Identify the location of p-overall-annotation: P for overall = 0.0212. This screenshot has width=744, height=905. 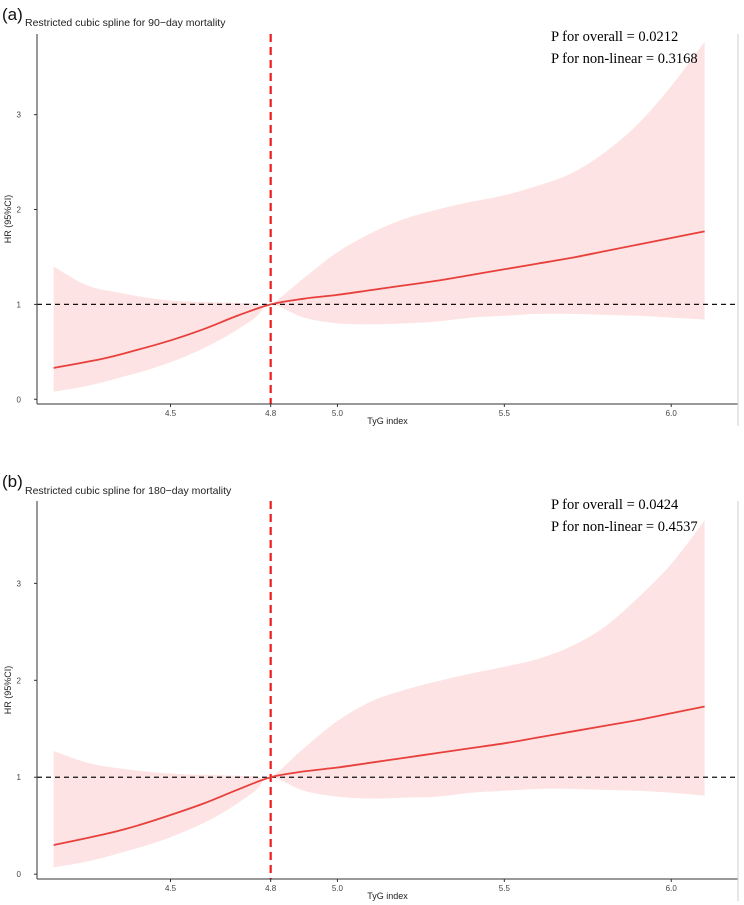
(614, 37).